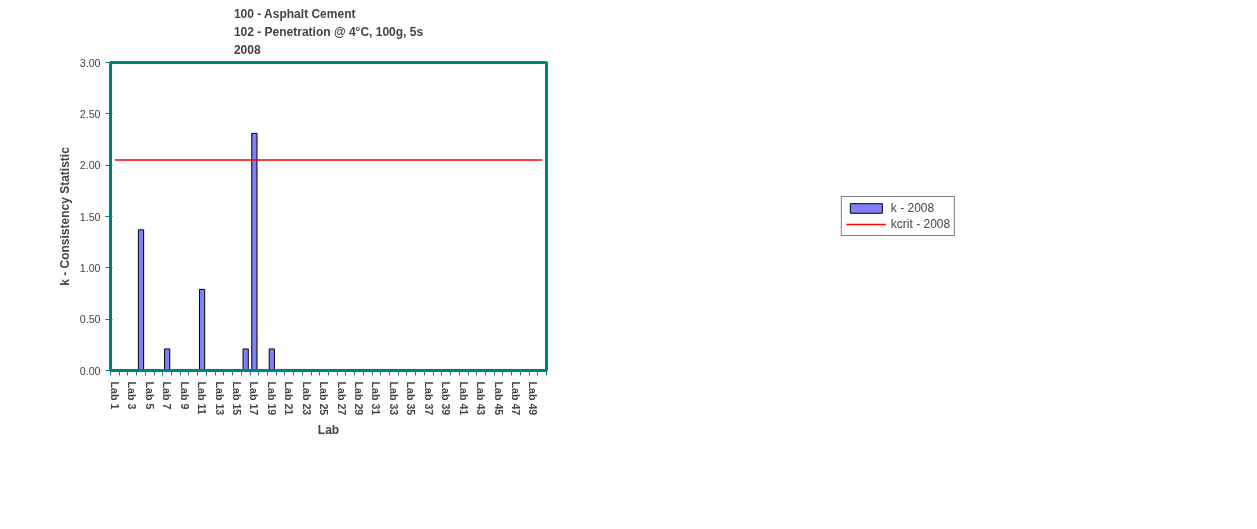 This screenshot has width=1257, height=529. Describe the element at coordinates (920, 224) in the screenshot. I see `legend-label: kcrit - 2008` at that location.